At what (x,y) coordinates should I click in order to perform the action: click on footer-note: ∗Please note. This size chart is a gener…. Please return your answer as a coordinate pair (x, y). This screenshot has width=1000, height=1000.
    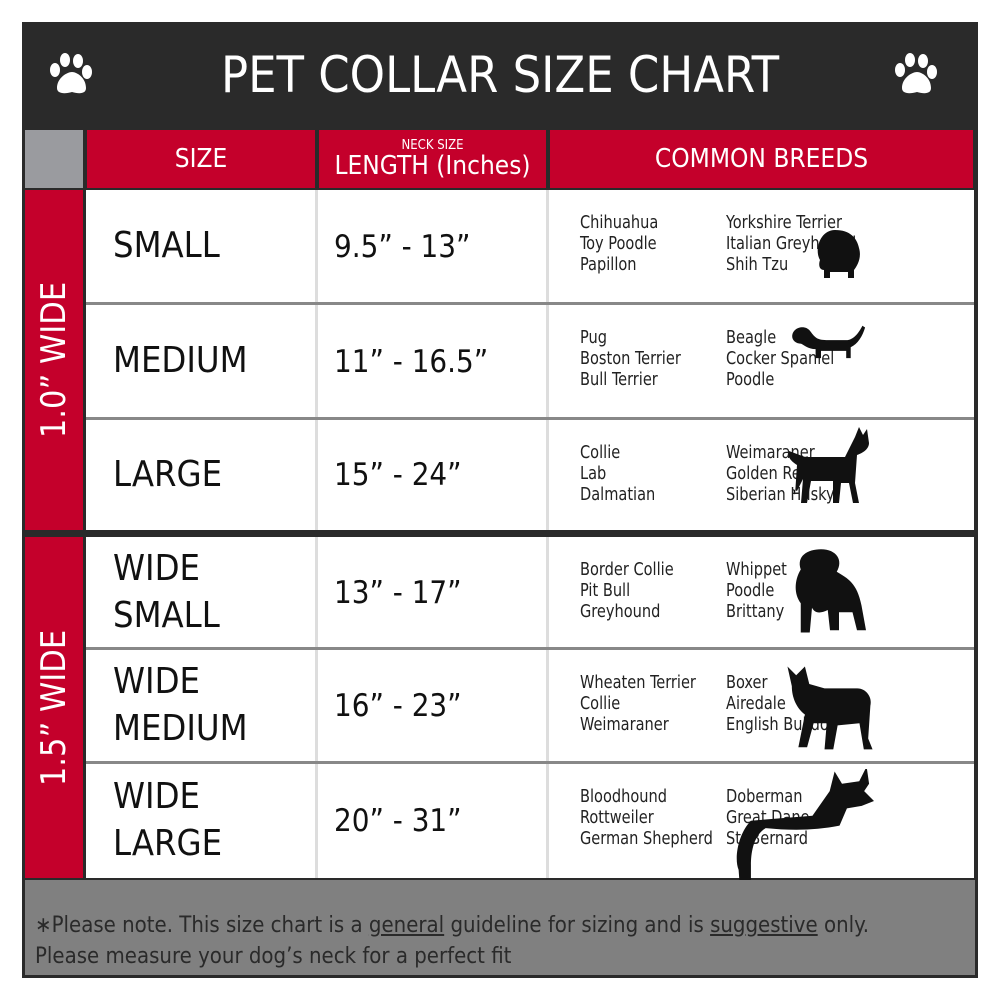
    Looking at the image, I should click on (500, 927).